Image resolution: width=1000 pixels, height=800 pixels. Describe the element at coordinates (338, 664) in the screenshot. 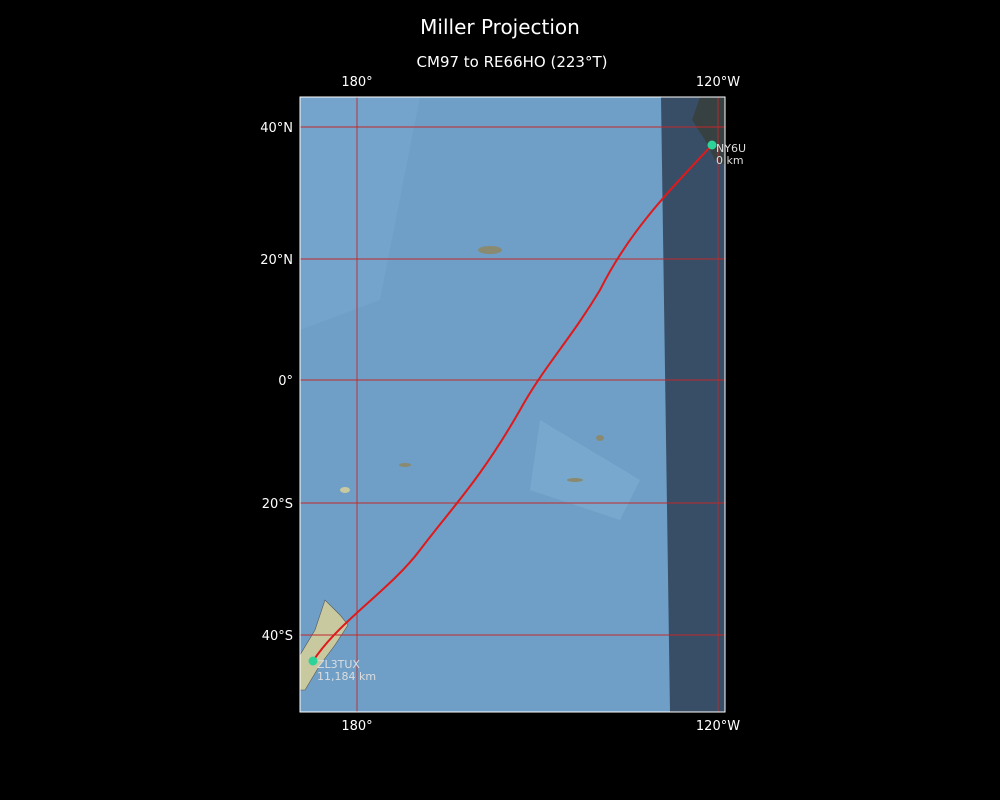

I see `station-call: ZL3TUX` at that location.